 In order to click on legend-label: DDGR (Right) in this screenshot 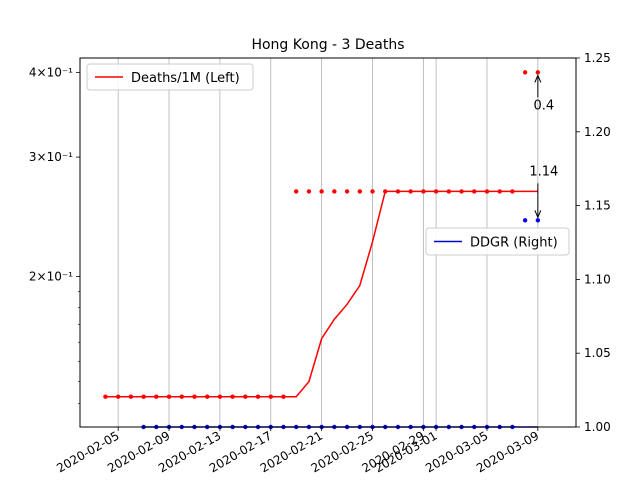, I will do `click(514, 243)`.